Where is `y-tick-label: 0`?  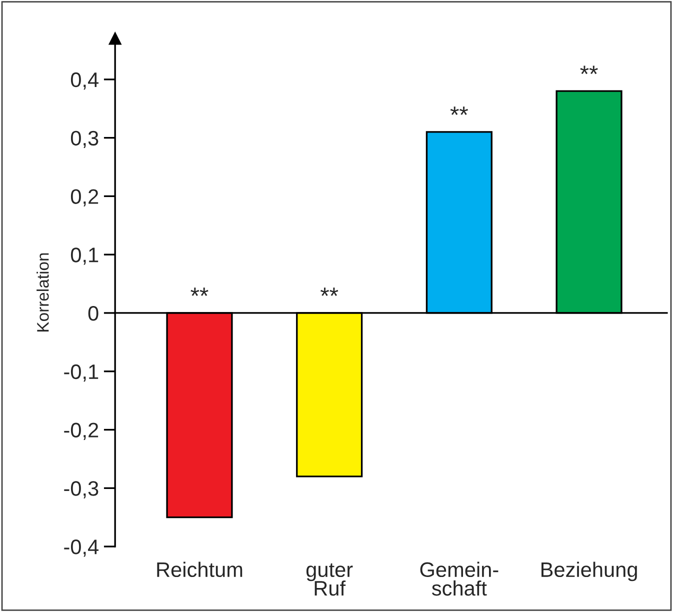 y-tick-label: 0 is located at coordinates (93, 313).